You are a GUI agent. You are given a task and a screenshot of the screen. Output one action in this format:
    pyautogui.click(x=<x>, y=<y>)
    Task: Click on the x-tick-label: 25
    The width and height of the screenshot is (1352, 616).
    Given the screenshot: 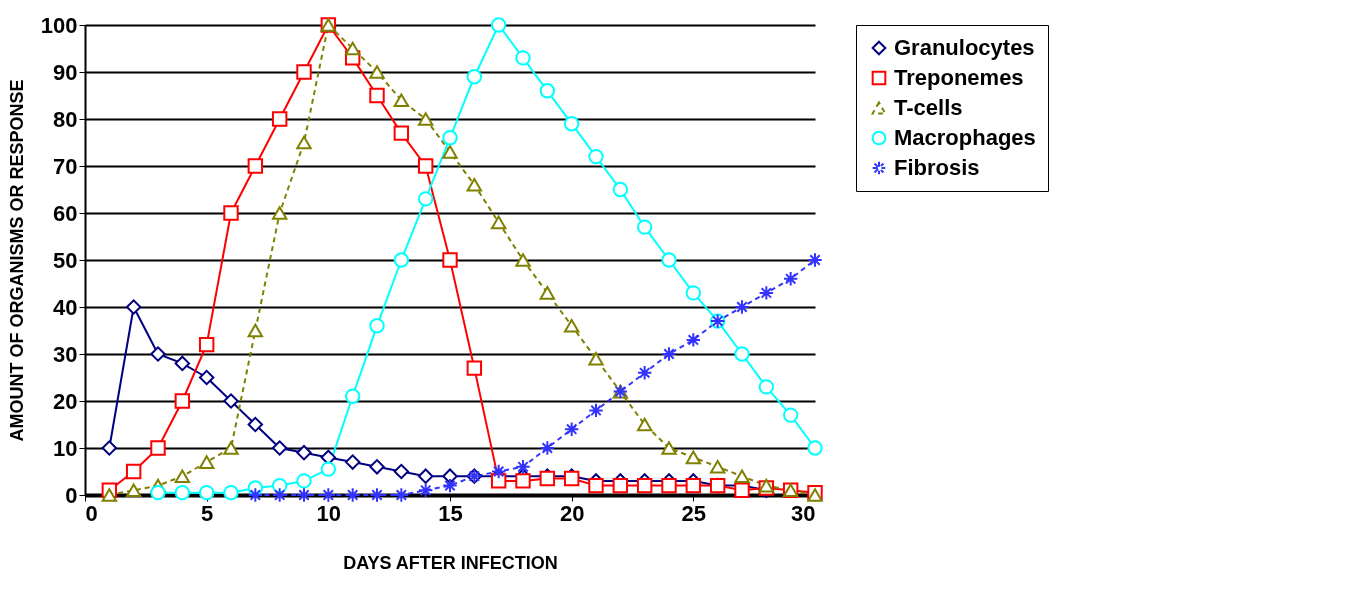 What is the action you would take?
    pyautogui.click(x=694, y=513)
    